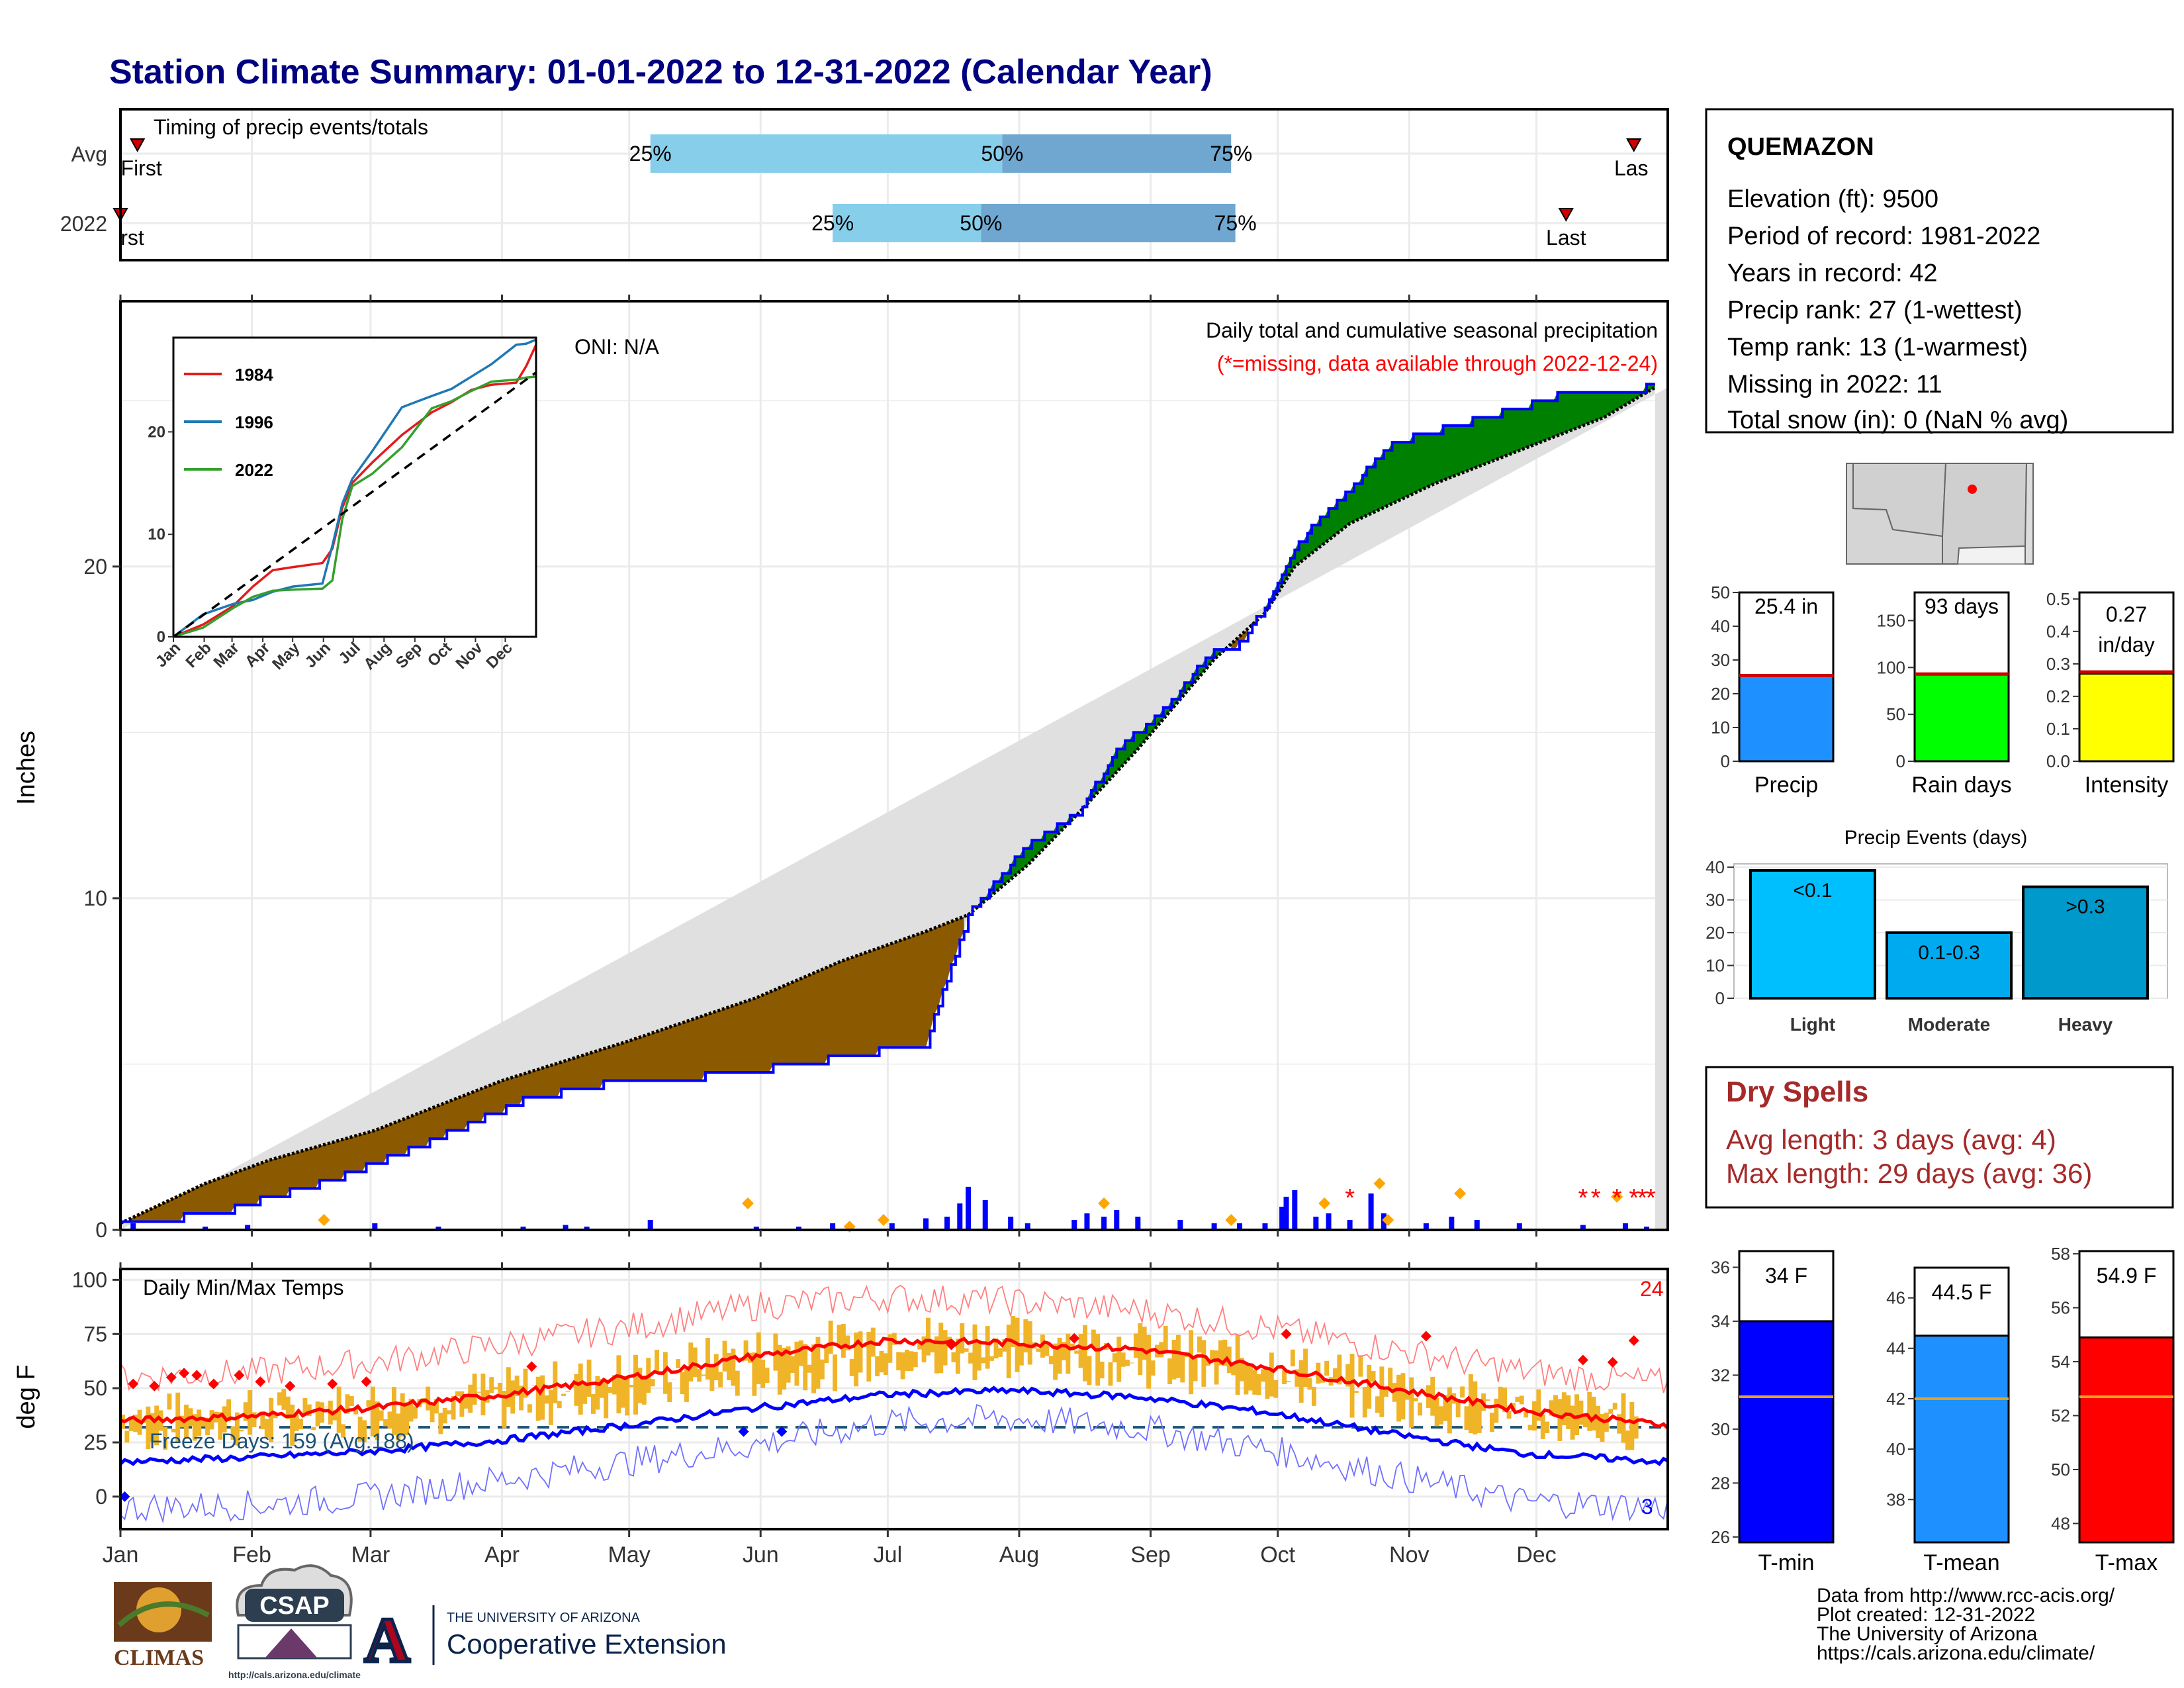 The width and height of the screenshot is (2184, 1688). What do you see at coordinates (544, 1618) in the screenshot?
I see `ua-top-text: THE UNIVERSITY OF ARIZONA` at bounding box center [544, 1618].